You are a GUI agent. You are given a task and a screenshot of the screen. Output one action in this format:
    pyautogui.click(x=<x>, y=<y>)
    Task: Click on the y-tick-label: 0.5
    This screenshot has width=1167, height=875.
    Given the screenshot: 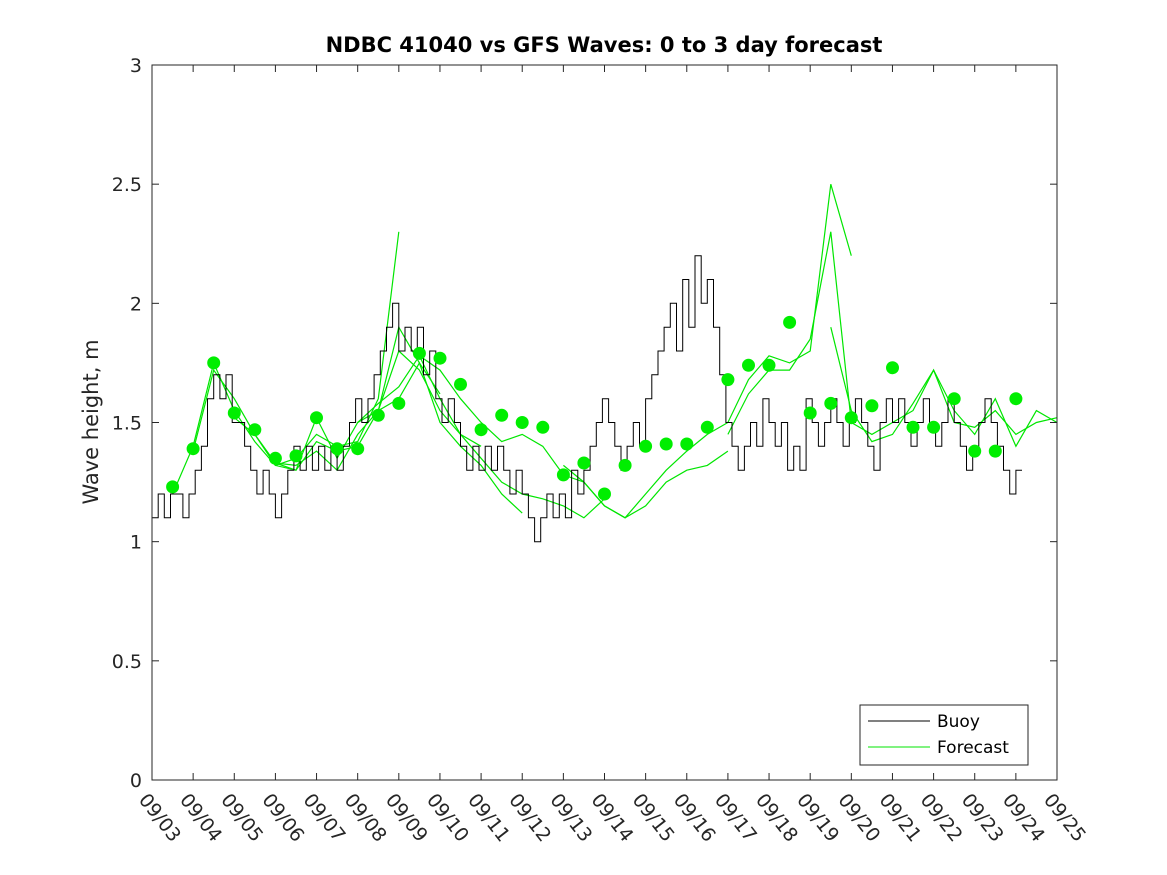 What is the action you would take?
    pyautogui.click(x=127, y=662)
    